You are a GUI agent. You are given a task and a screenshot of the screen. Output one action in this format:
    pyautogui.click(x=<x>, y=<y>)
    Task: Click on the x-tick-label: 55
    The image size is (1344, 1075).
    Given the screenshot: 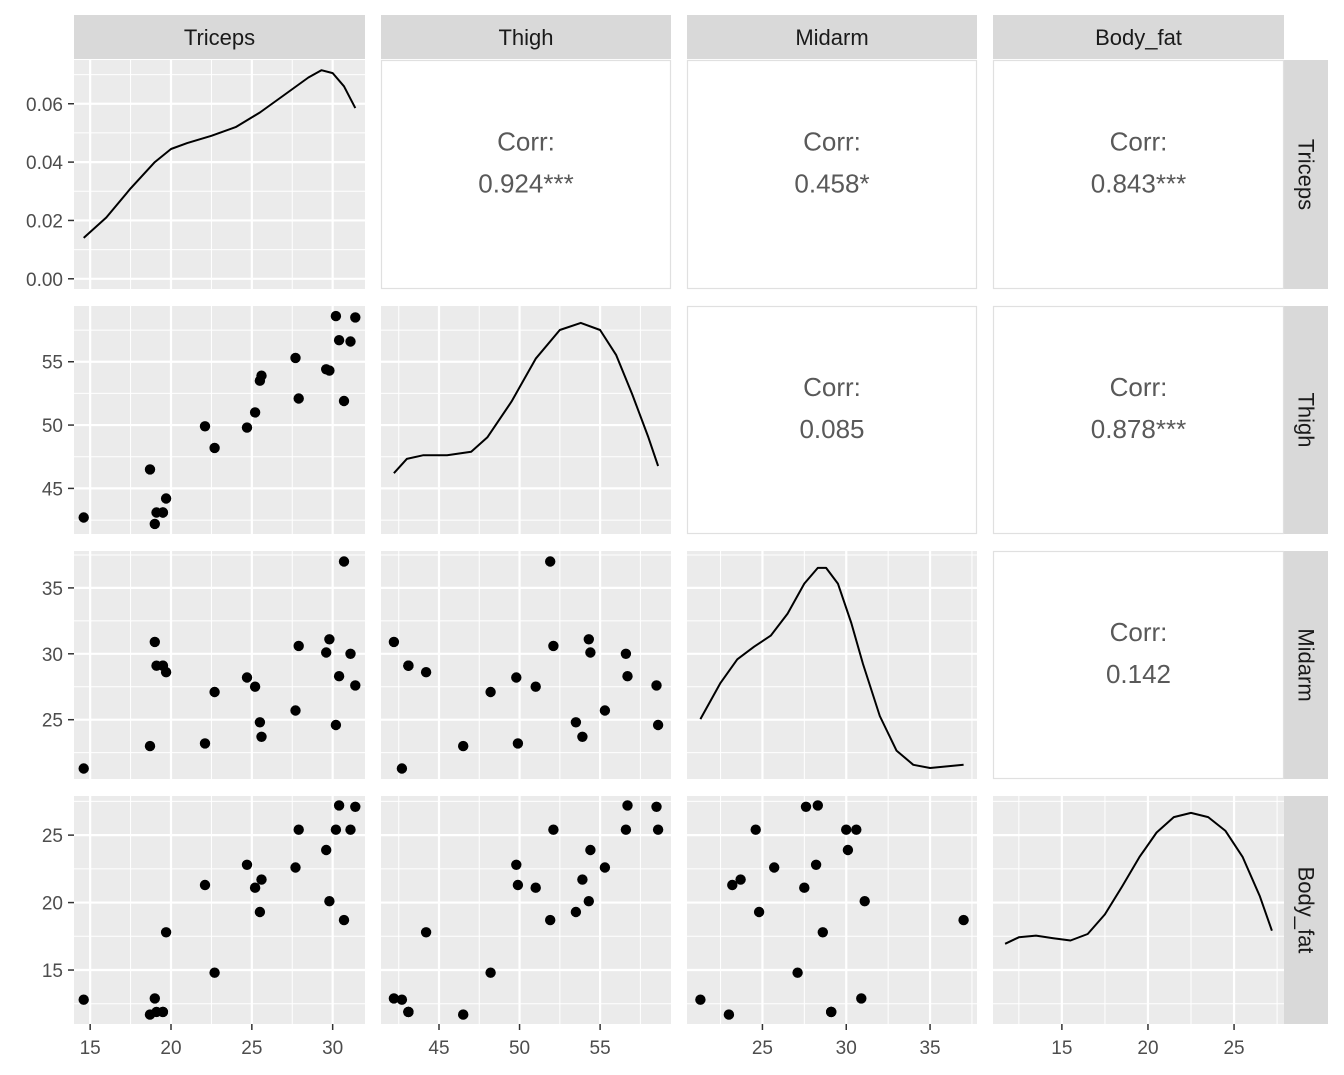 What is the action you would take?
    pyautogui.click(x=600, y=1048)
    